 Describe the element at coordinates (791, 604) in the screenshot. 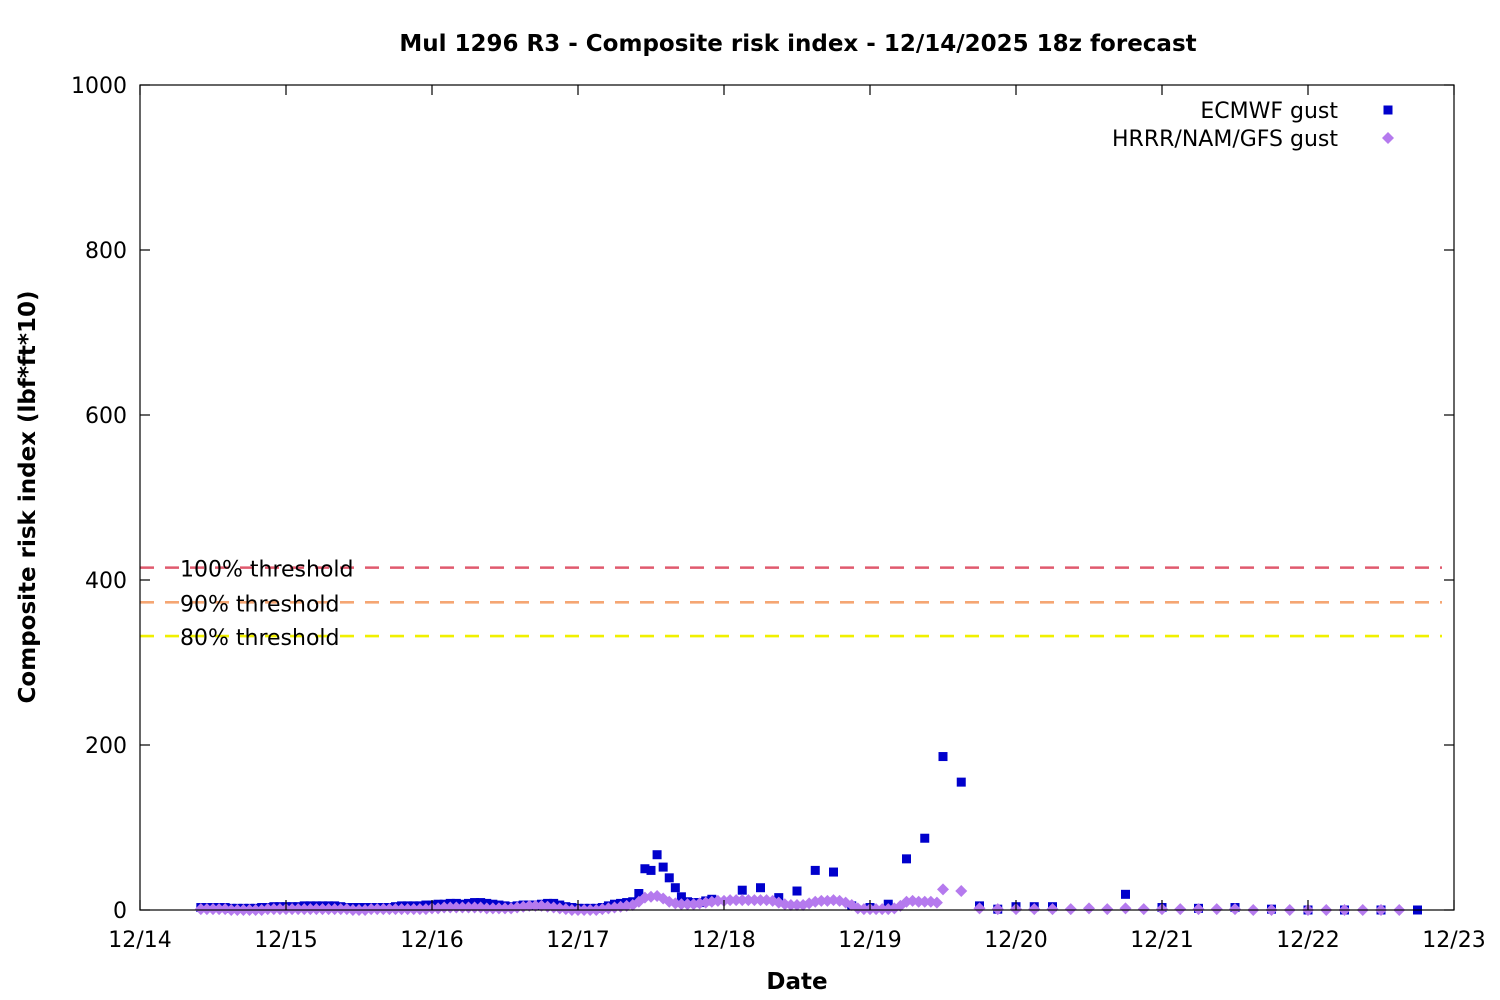

I see `threshold-lines: 100% threshold 90% threshold 80% threshold` at that location.